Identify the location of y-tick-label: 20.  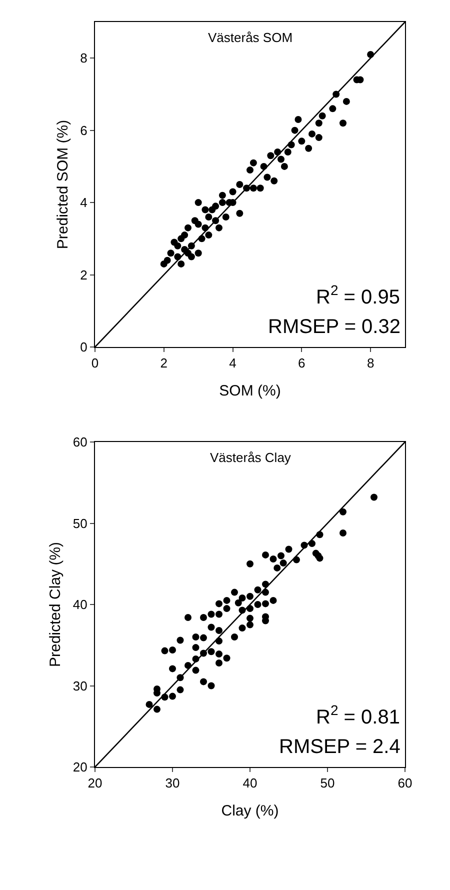
(80, 767).